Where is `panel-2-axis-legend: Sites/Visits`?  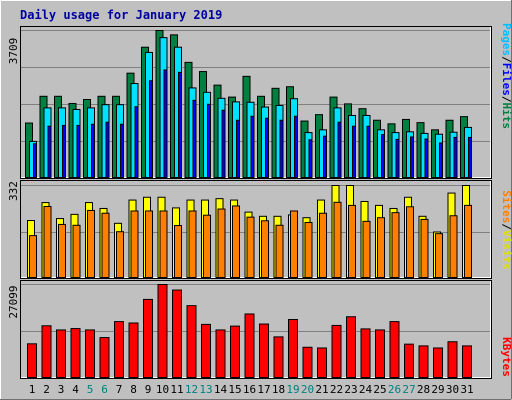 panel-2-axis-legend: Sites/Visits is located at coordinates (506, 230).